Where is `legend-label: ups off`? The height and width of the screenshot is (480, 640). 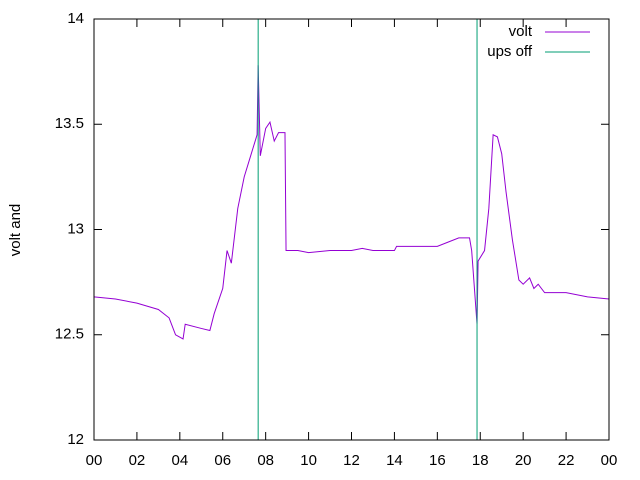
legend-label: ups off is located at coordinates (510, 51).